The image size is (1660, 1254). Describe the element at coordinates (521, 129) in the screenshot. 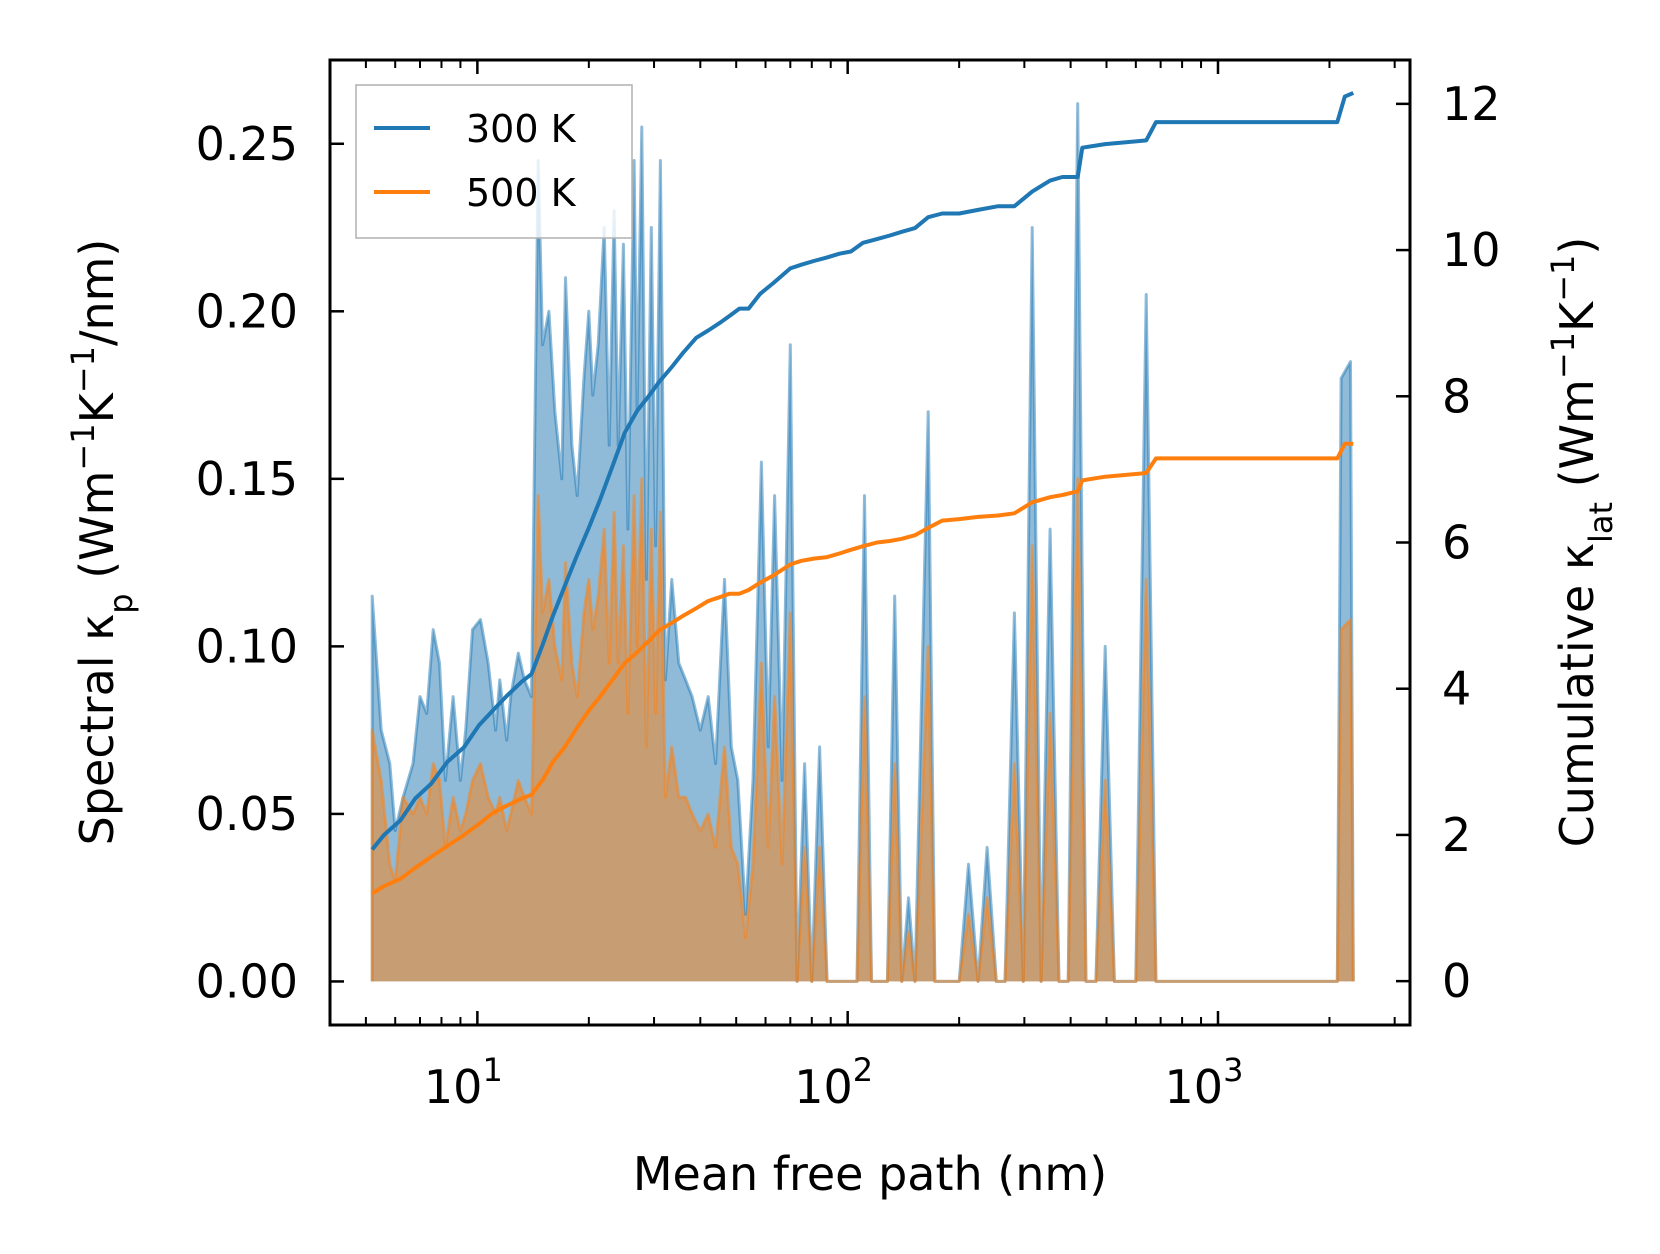

I see `legend-label-300k: 300 K` at that location.